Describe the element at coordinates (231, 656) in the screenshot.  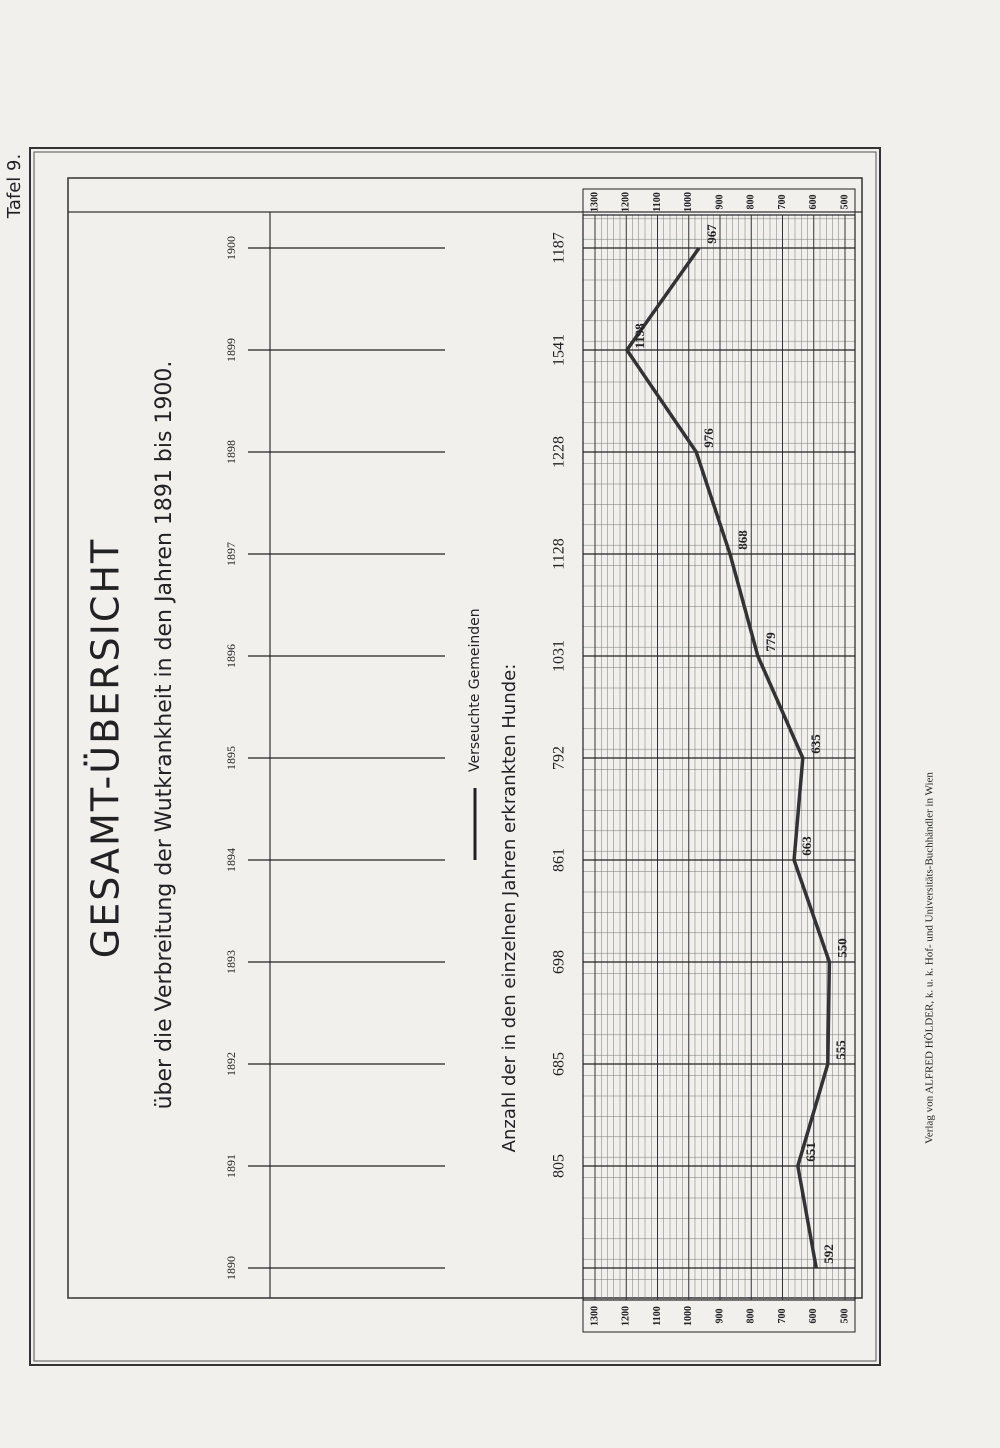
I see `x-tick-label: 1896` at that location.